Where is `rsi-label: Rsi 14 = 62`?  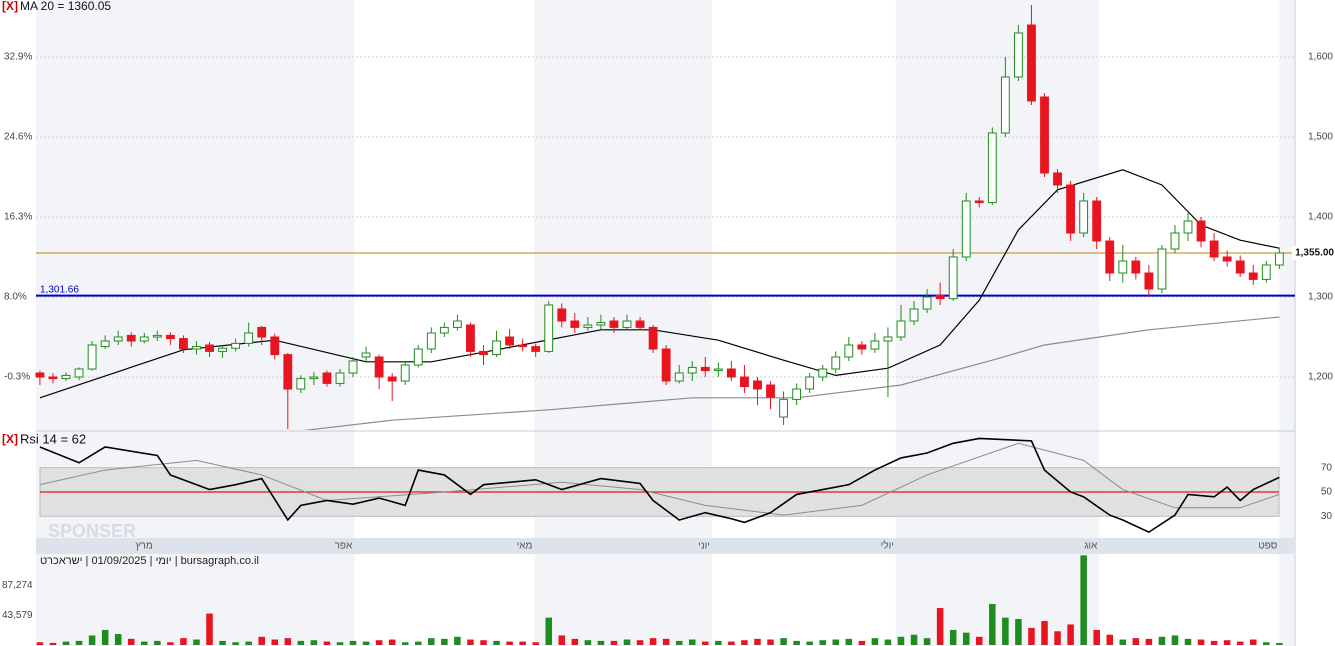
rsi-label: Rsi 14 = 62 is located at coordinates (53, 438).